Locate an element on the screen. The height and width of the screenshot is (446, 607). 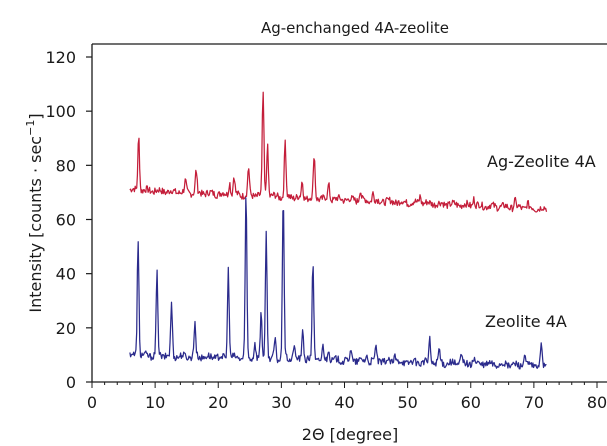
y-tick-label: 20 is located at coordinates (66, 328).